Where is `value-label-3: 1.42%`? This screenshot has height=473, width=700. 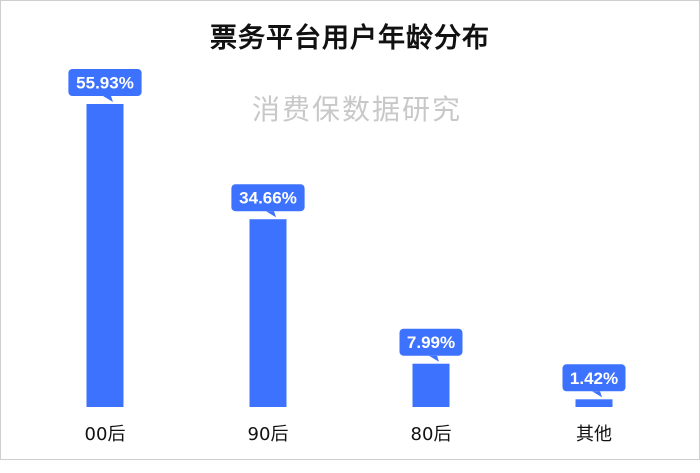
value-label-3: 1.42% is located at coordinates (594, 381).